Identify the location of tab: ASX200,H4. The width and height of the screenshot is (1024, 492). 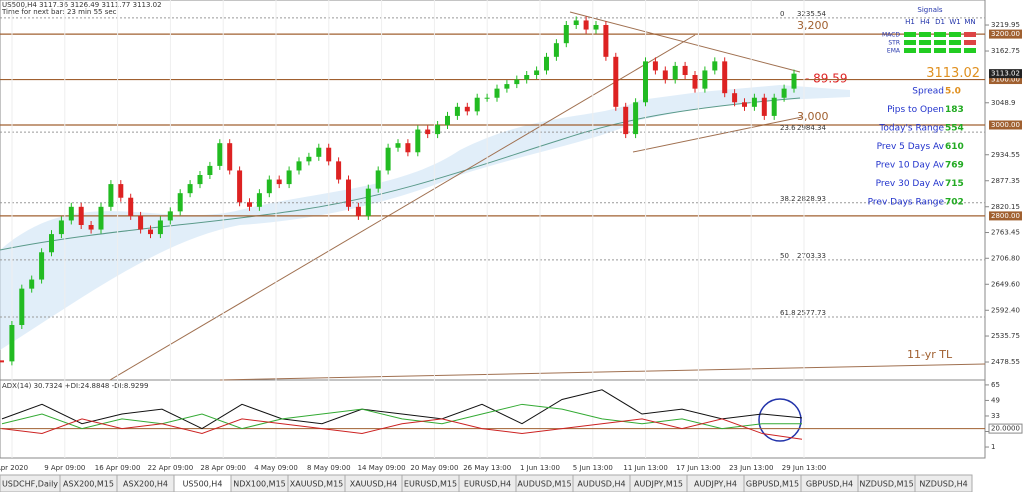
(145, 483).